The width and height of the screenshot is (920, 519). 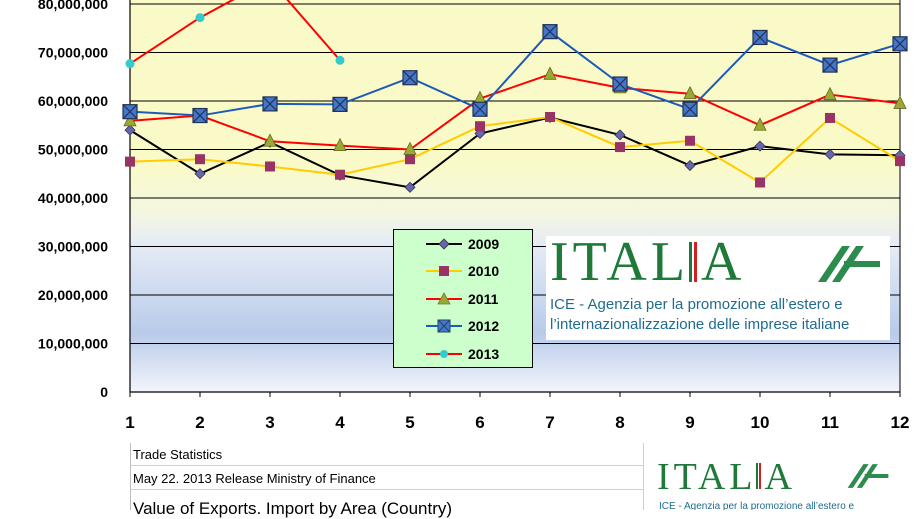 I want to click on series-2013, so click(x=235, y=34).